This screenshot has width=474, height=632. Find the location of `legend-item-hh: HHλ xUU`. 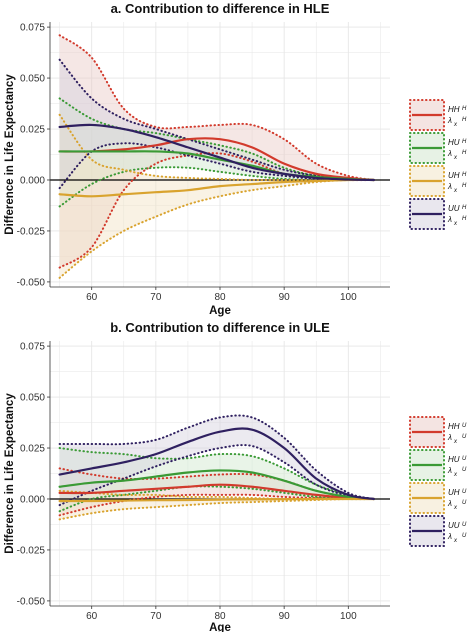

legend-item-hh: HHλ xUU is located at coordinates (438, 432).